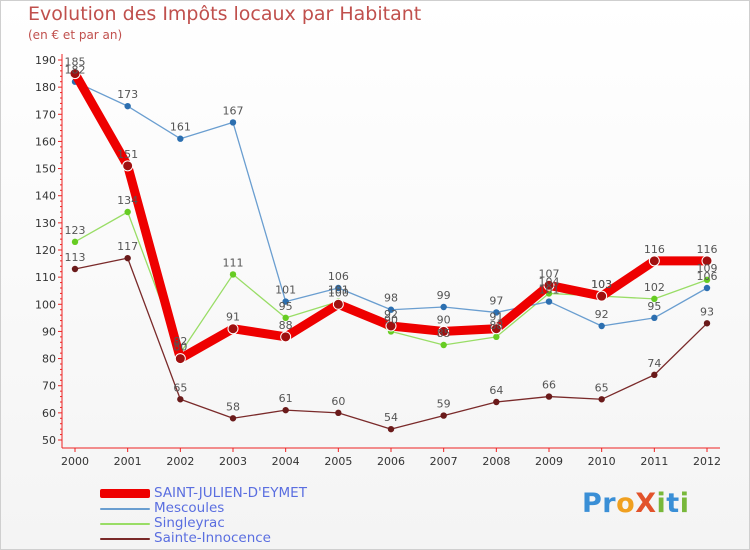 Image resolution: width=750 pixels, height=550 pixels. I want to click on data-label: 111, so click(233, 262).